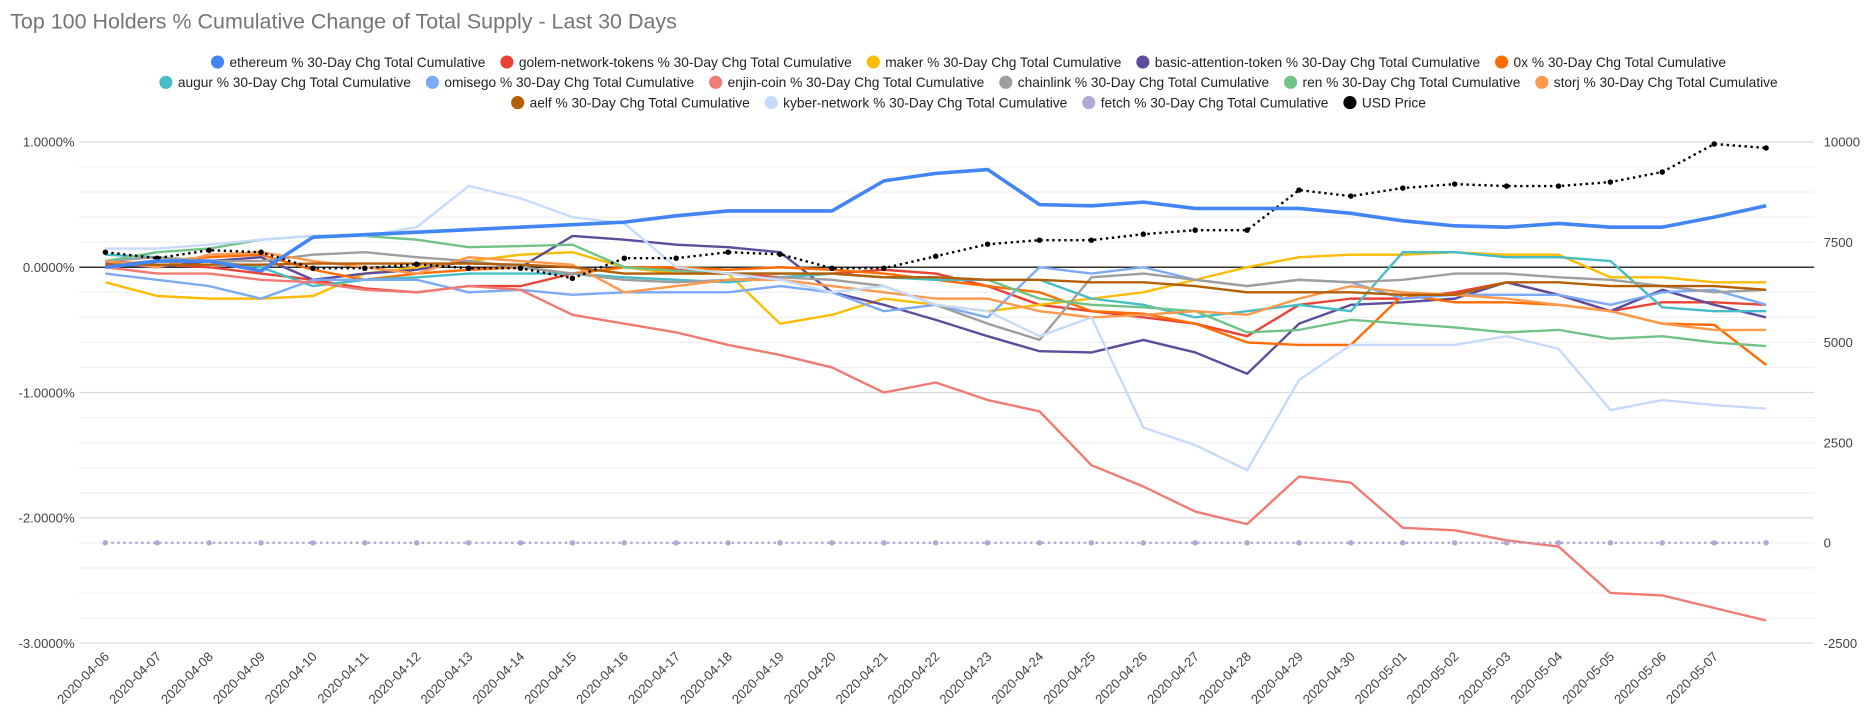 The image size is (1872, 723). What do you see at coordinates (1838, 242) in the screenshot?
I see `y2-tick-label: 7500` at bounding box center [1838, 242].